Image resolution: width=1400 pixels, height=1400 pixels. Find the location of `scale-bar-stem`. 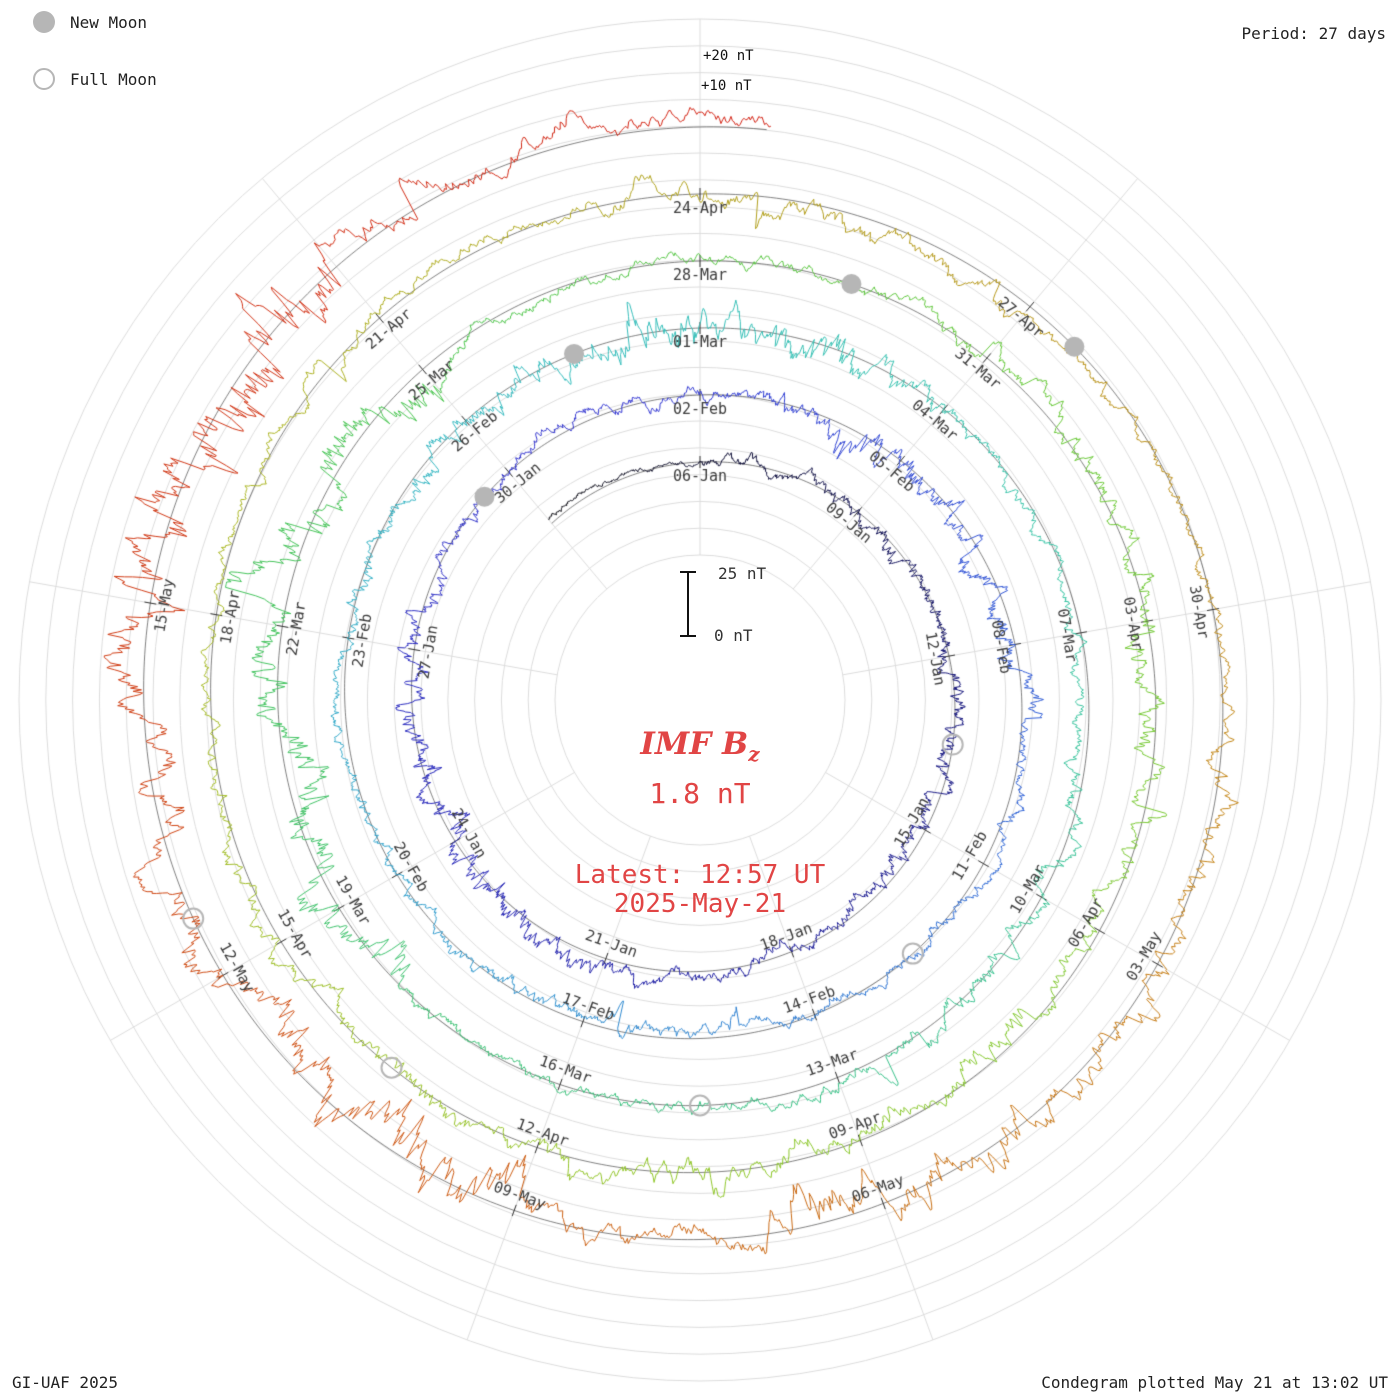

scale-bar-stem is located at coordinates (688, 604).